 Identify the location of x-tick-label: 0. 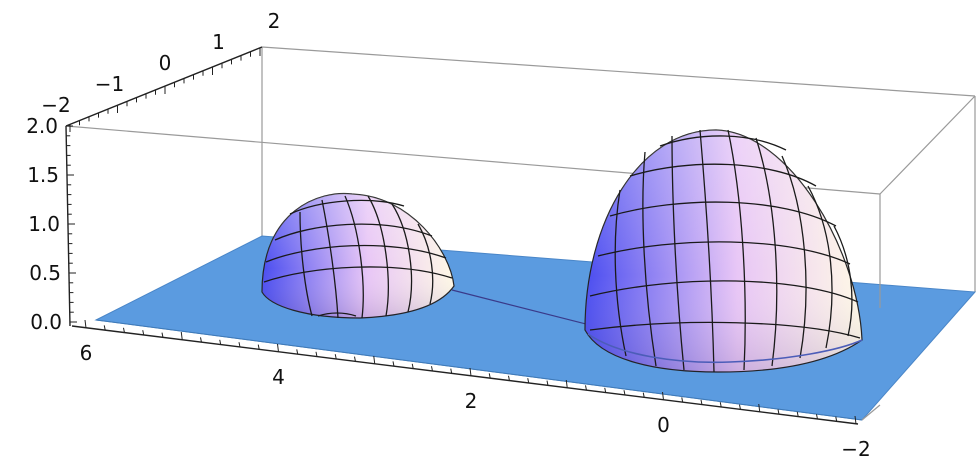
(663, 425).